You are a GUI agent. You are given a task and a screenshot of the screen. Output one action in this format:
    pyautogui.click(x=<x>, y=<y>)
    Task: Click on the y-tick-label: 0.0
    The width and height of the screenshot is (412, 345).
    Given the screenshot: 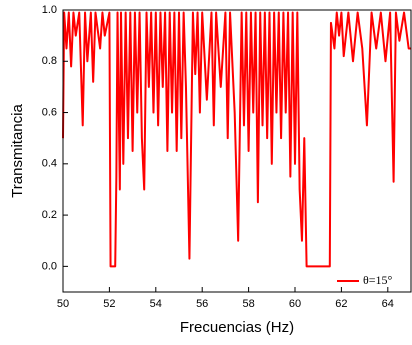 What is the action you would take?
    pyautogui.click(x=49, y=266)
    